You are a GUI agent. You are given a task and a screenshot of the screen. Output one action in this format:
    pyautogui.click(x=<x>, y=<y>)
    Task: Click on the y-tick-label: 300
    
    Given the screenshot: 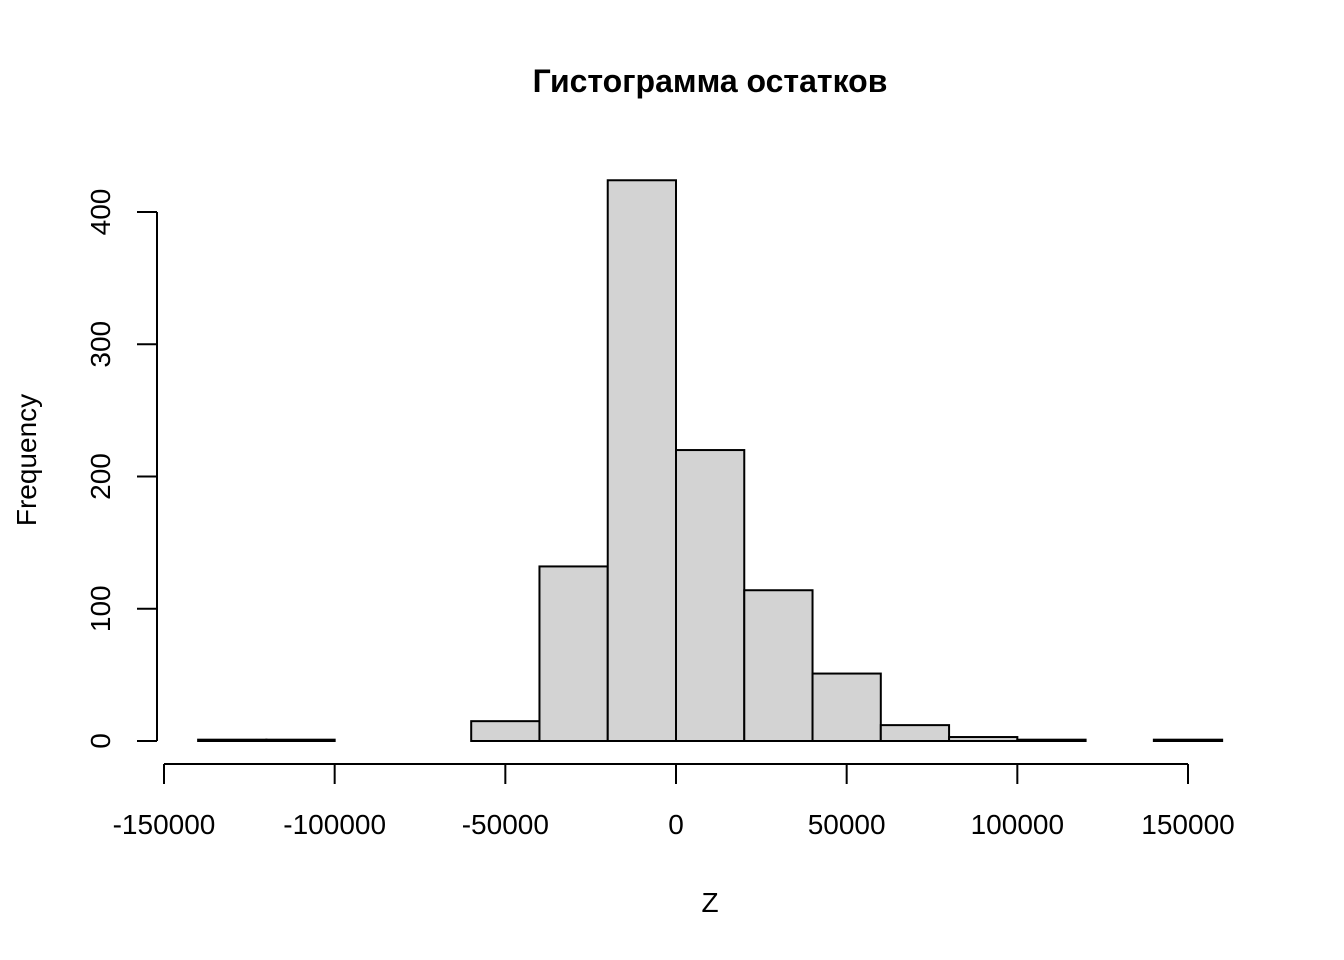 What is the action you would take?
    pyautogui.click(x=100, y=344)
    